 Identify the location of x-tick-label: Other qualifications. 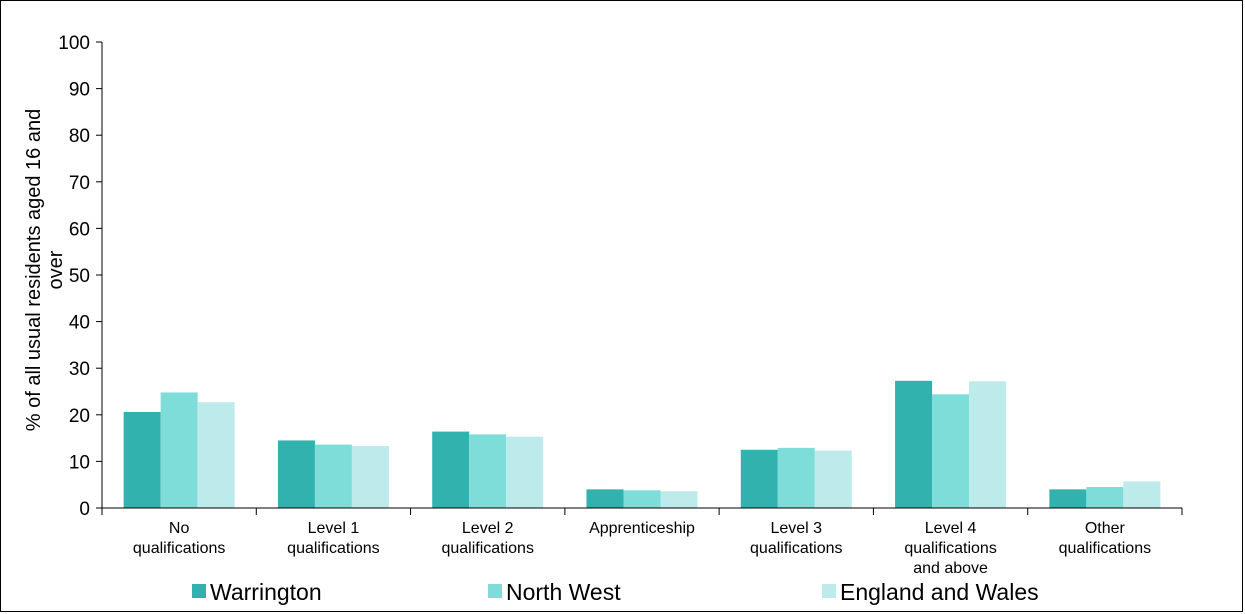
(1105, 538).